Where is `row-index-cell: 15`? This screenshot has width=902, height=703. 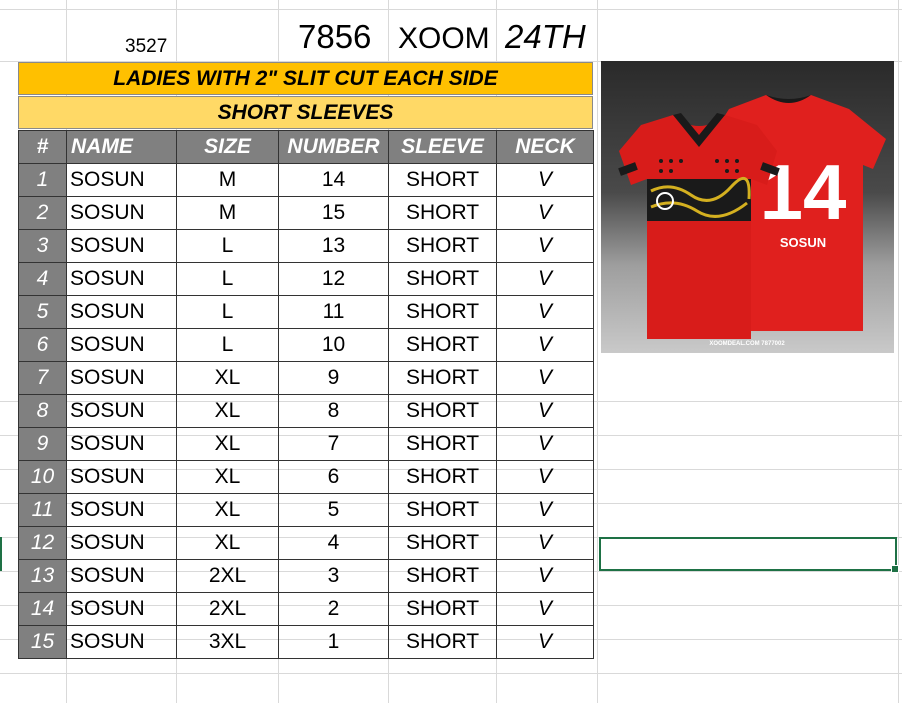 row-index-cell: 15 is located at coordinates (42, 642).